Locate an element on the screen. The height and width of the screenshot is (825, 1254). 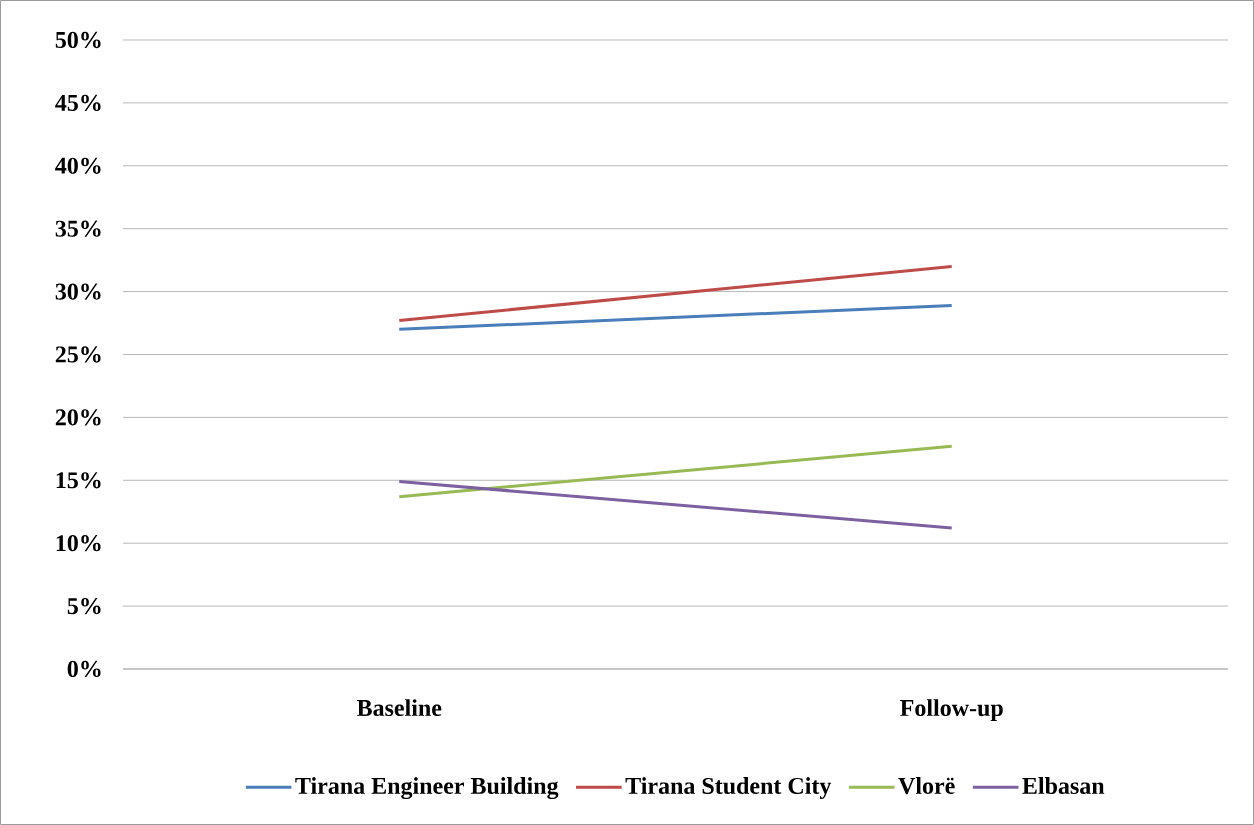
legend-label: Elbasan is located at coordinates (1063, 785).